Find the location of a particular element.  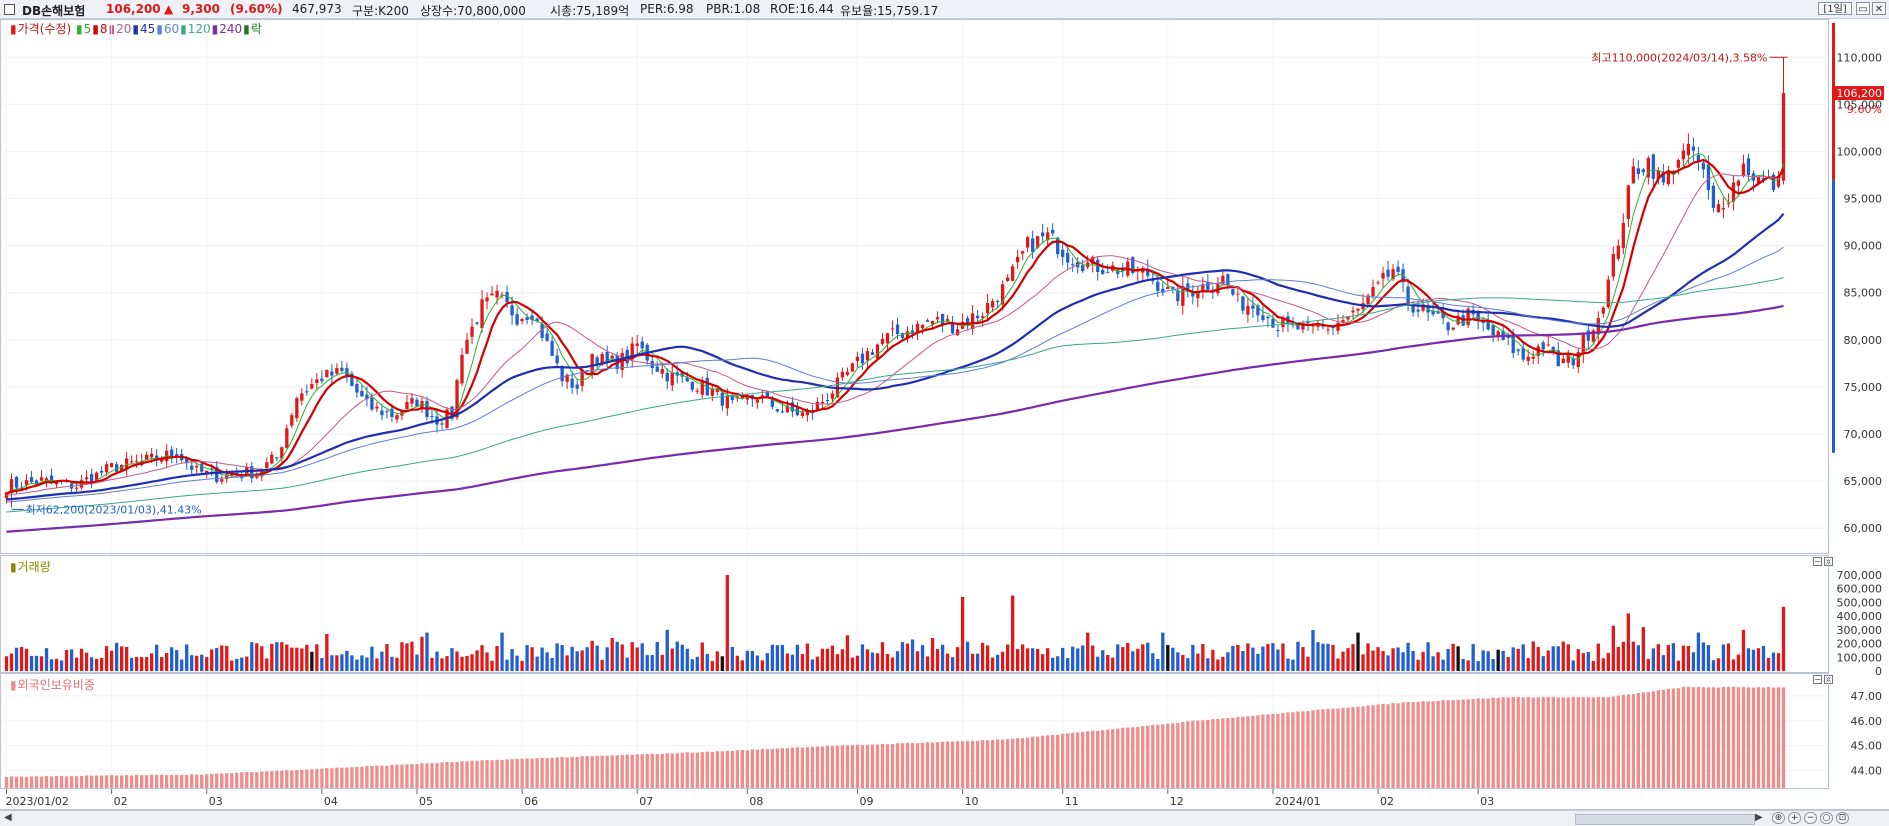

zoom-range-icon: ⊕ is located at coordinates (1778, 818).